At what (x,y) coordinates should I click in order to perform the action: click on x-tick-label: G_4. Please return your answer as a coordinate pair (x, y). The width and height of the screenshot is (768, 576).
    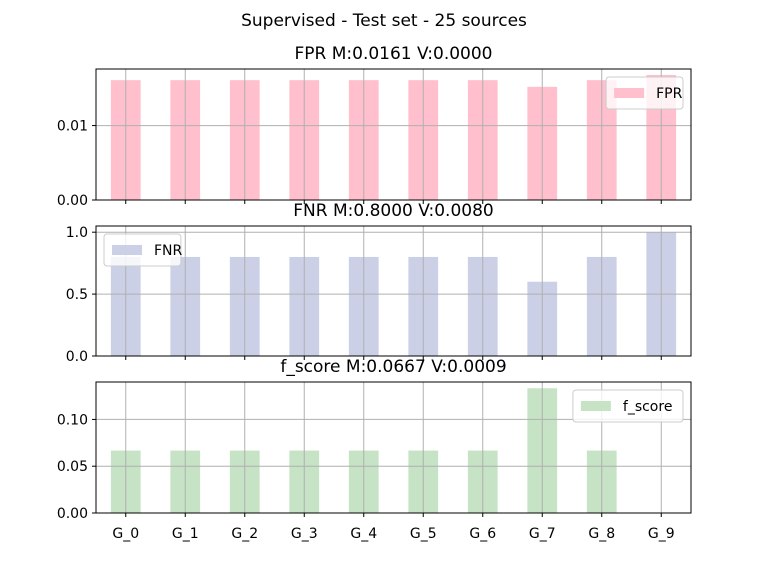
    Looking at the image, I should click on (363, 534).